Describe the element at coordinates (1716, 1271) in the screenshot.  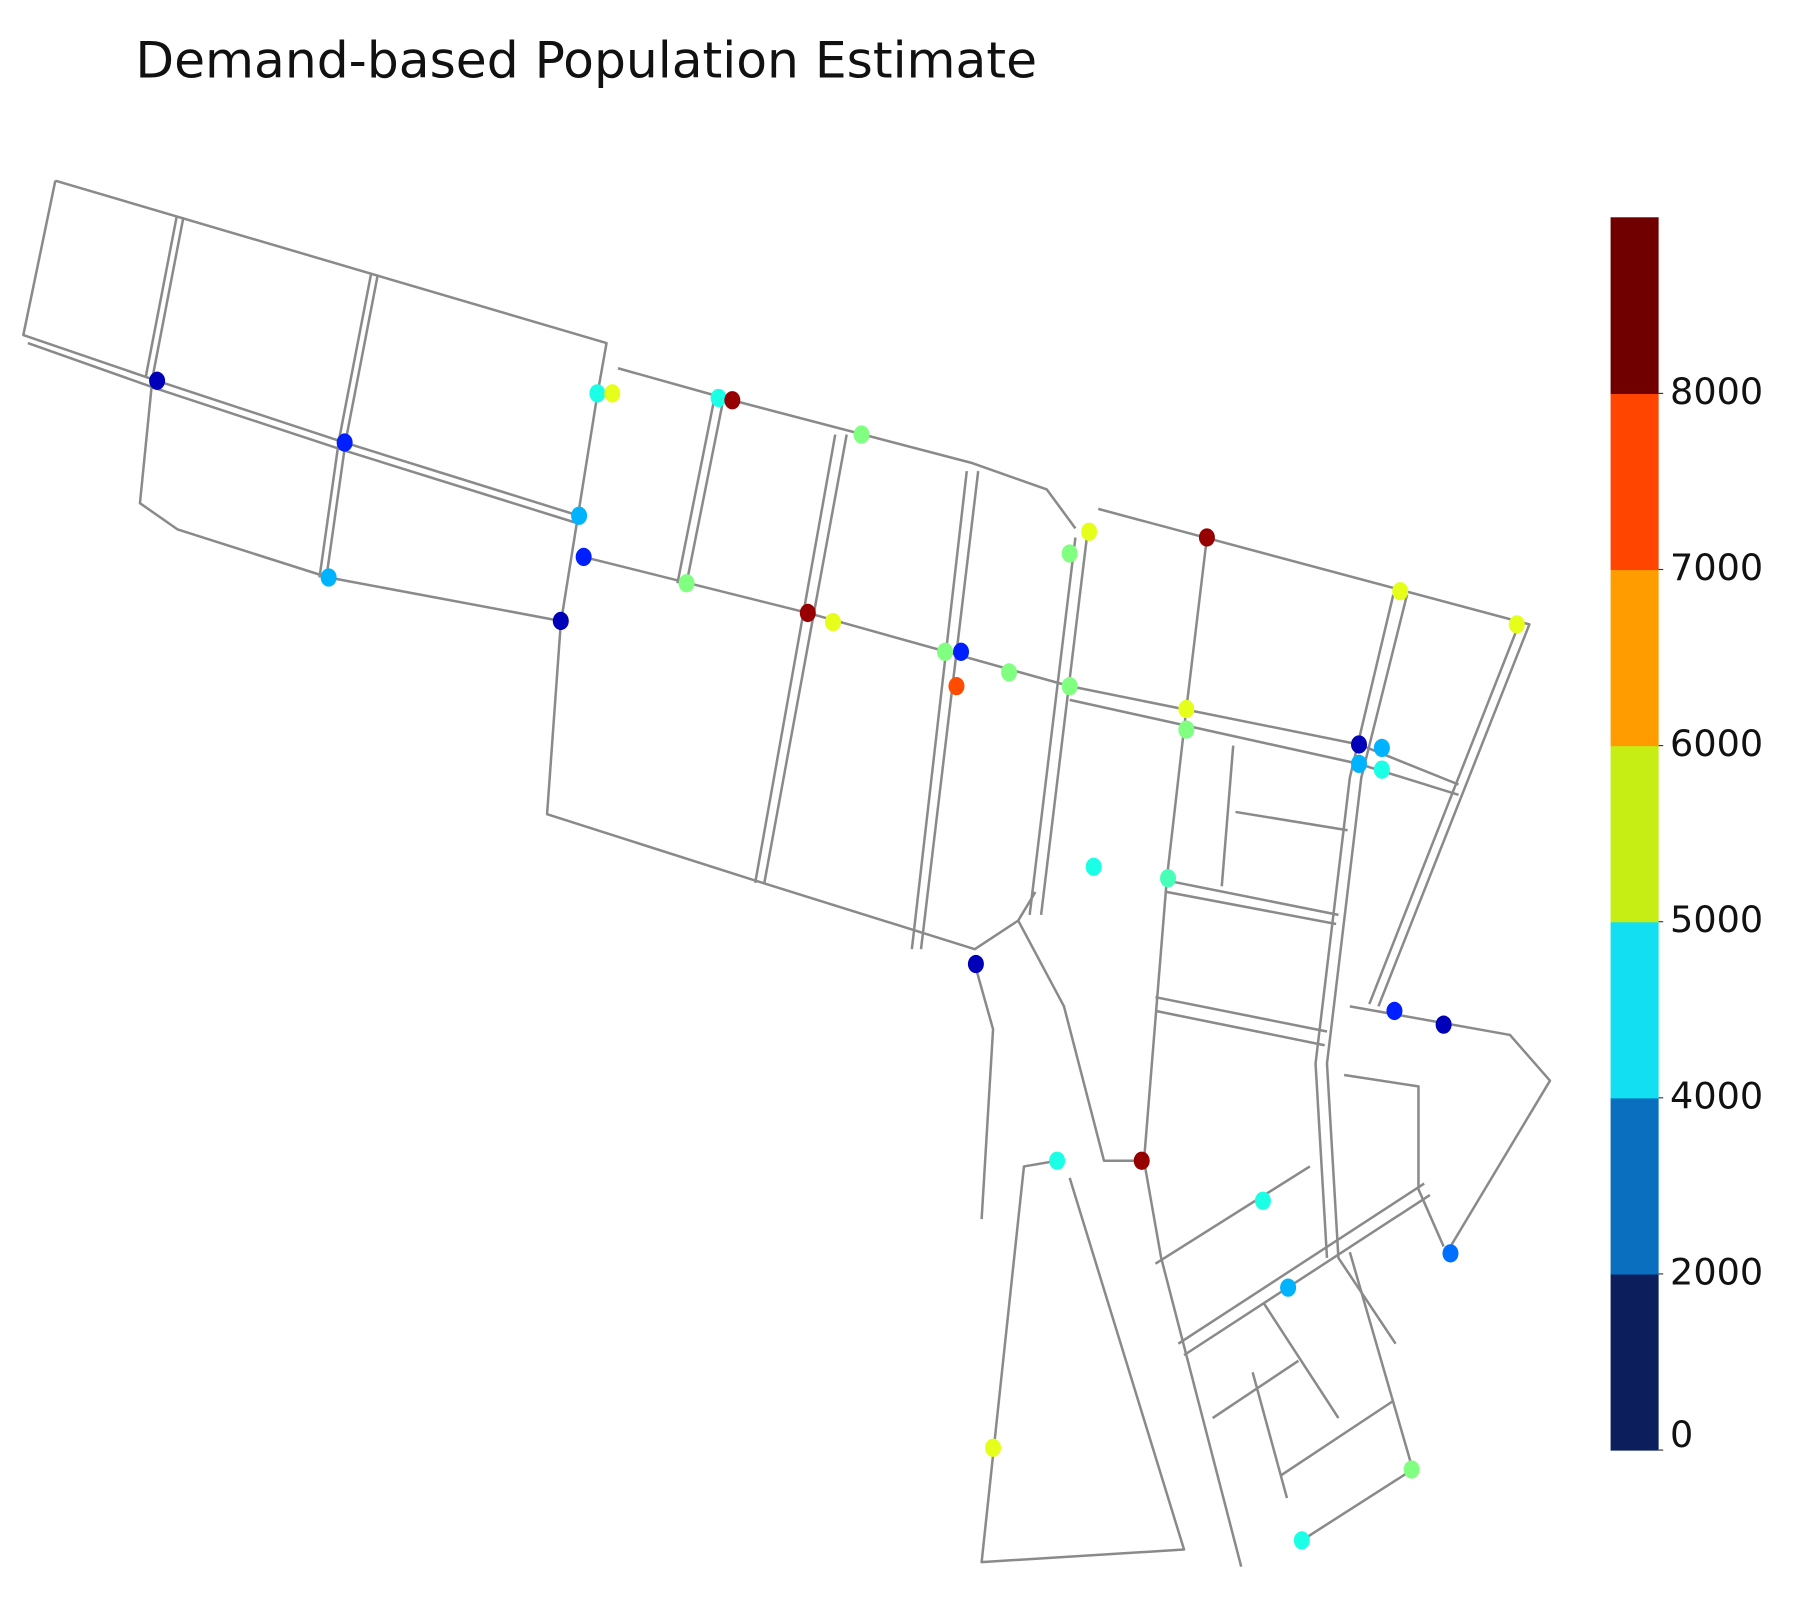
I see `colorbar-tick-label: 2000` at that location.